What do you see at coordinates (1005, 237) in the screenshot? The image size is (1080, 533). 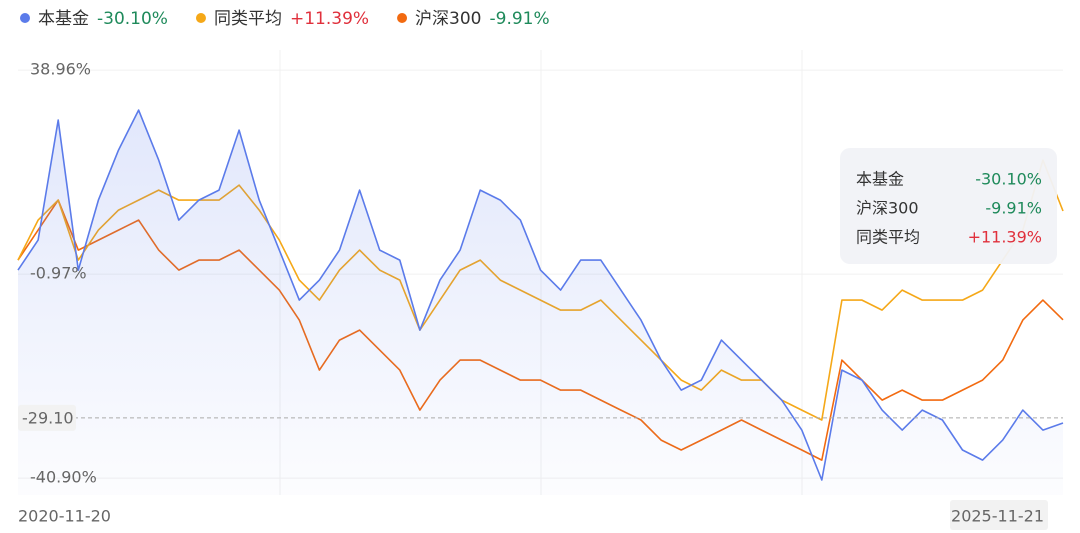 I see `tooltip-value: +11.39%` at bounding box center [1005, 237].